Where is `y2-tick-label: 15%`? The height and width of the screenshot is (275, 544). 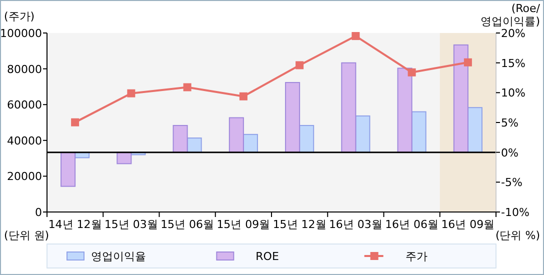 y2-tick-label: 15% is located at coordinates (513, 63).